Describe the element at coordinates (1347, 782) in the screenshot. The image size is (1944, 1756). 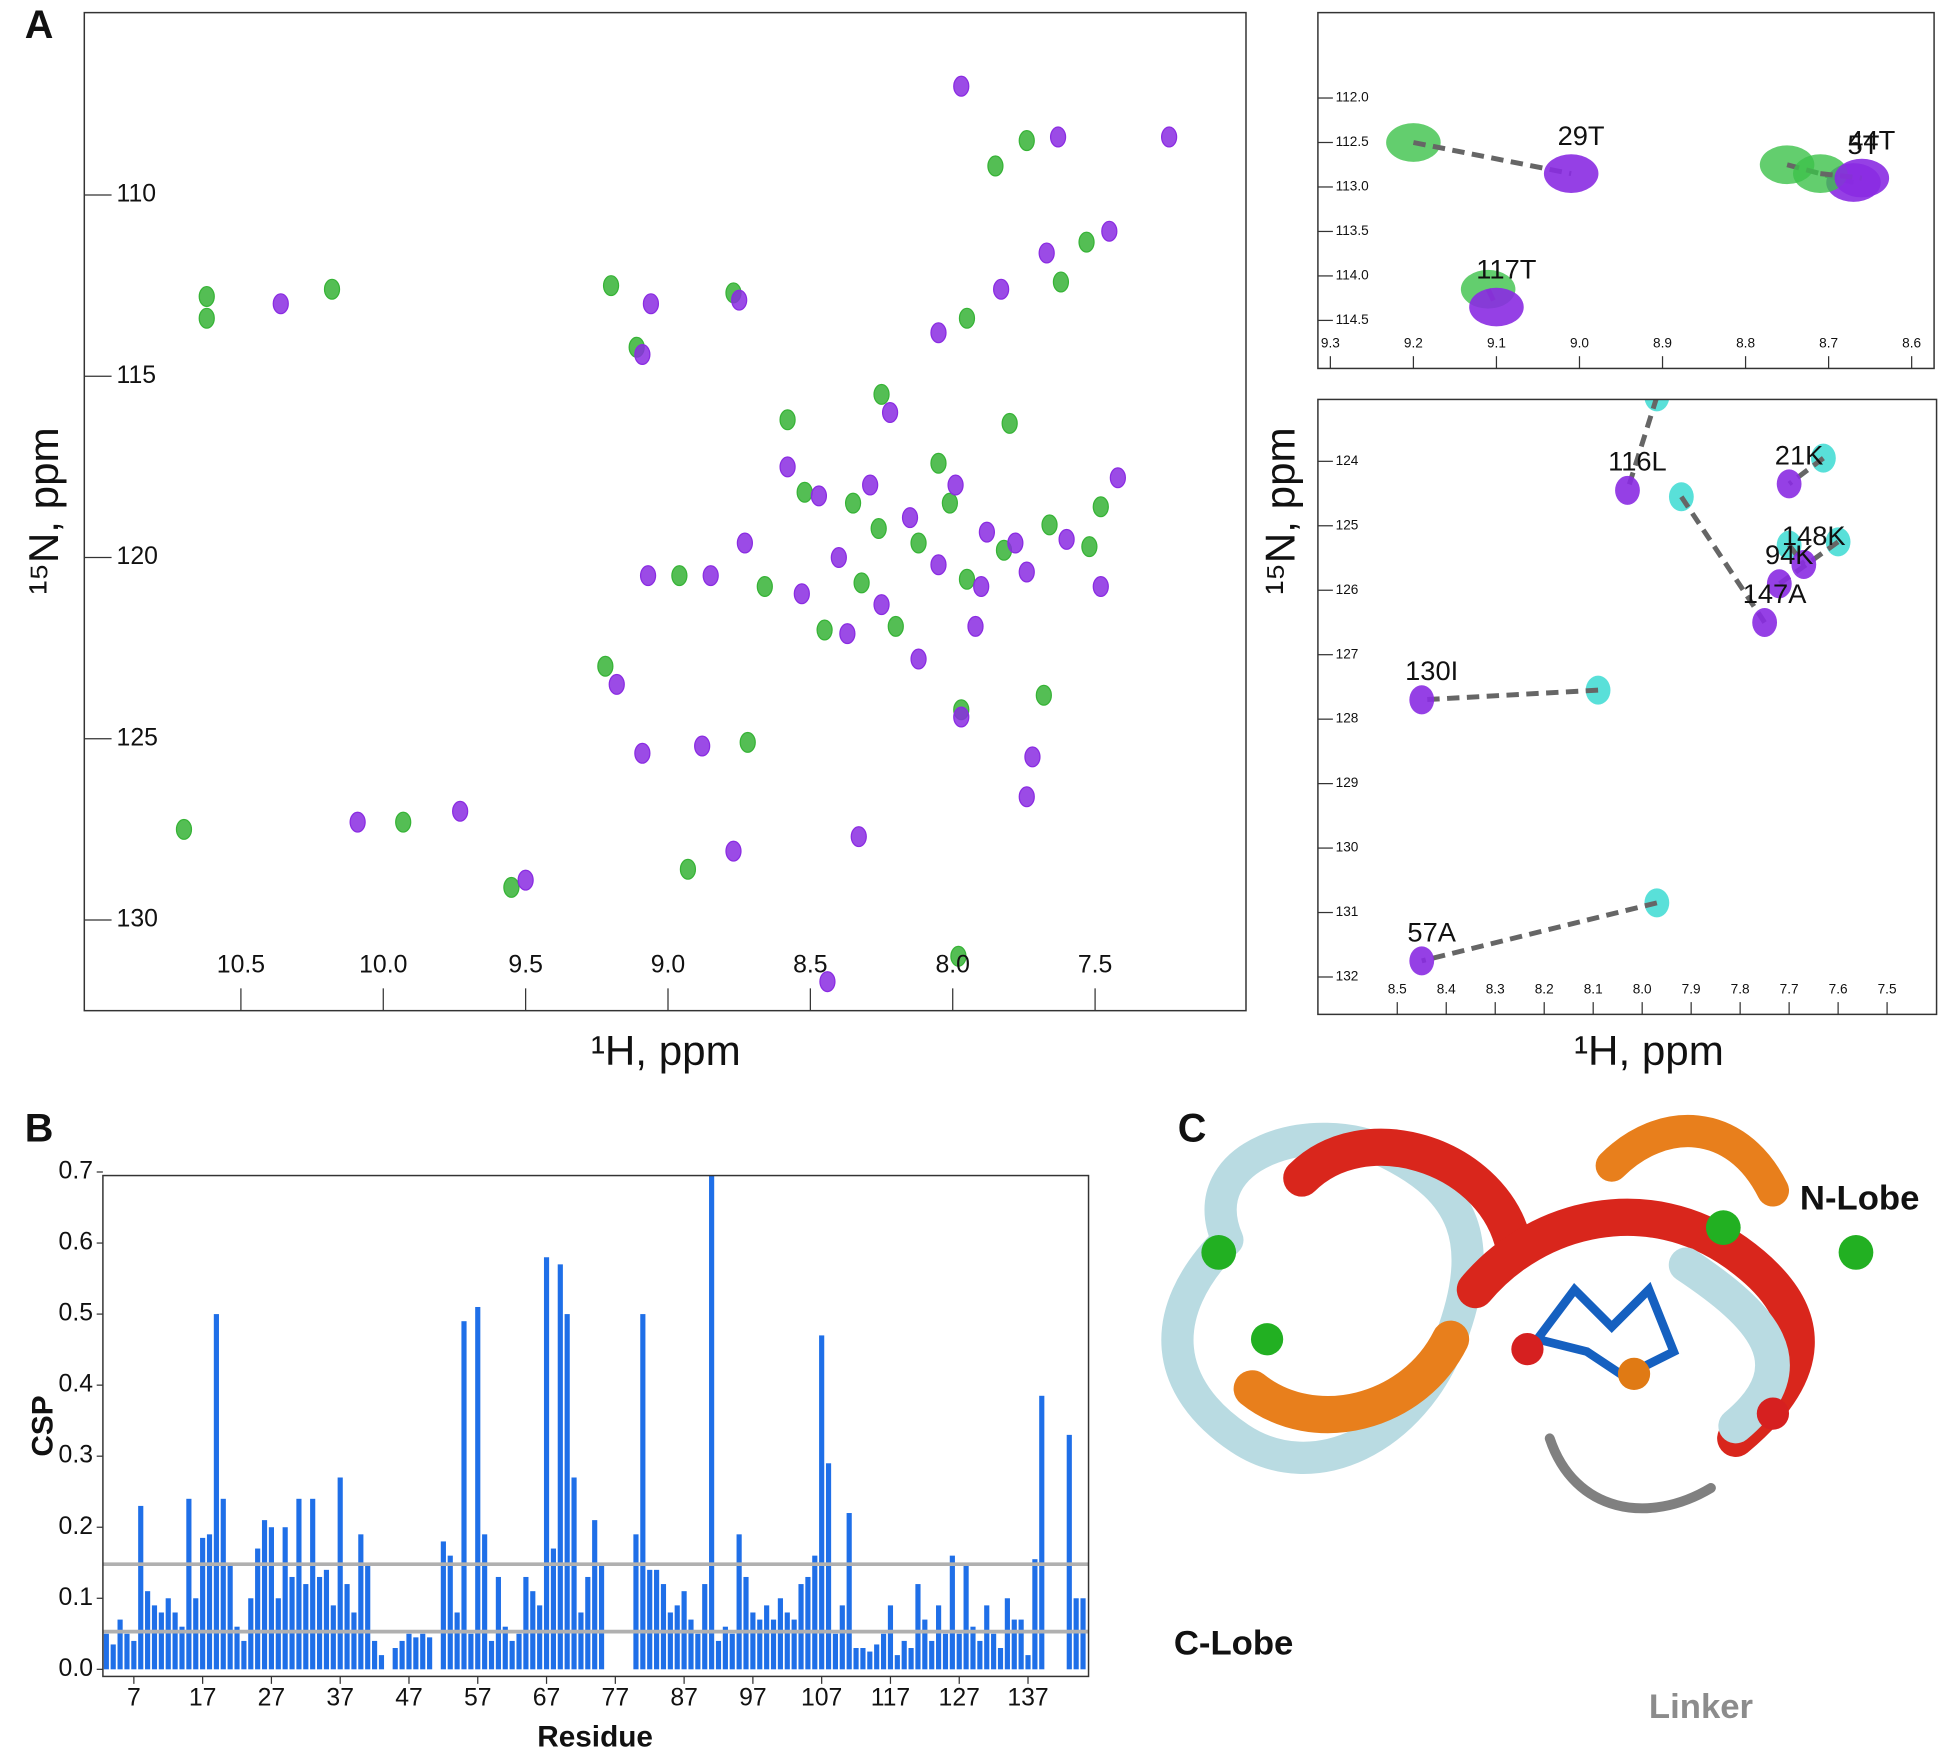
I see `y-tick-label: 129` at that location.